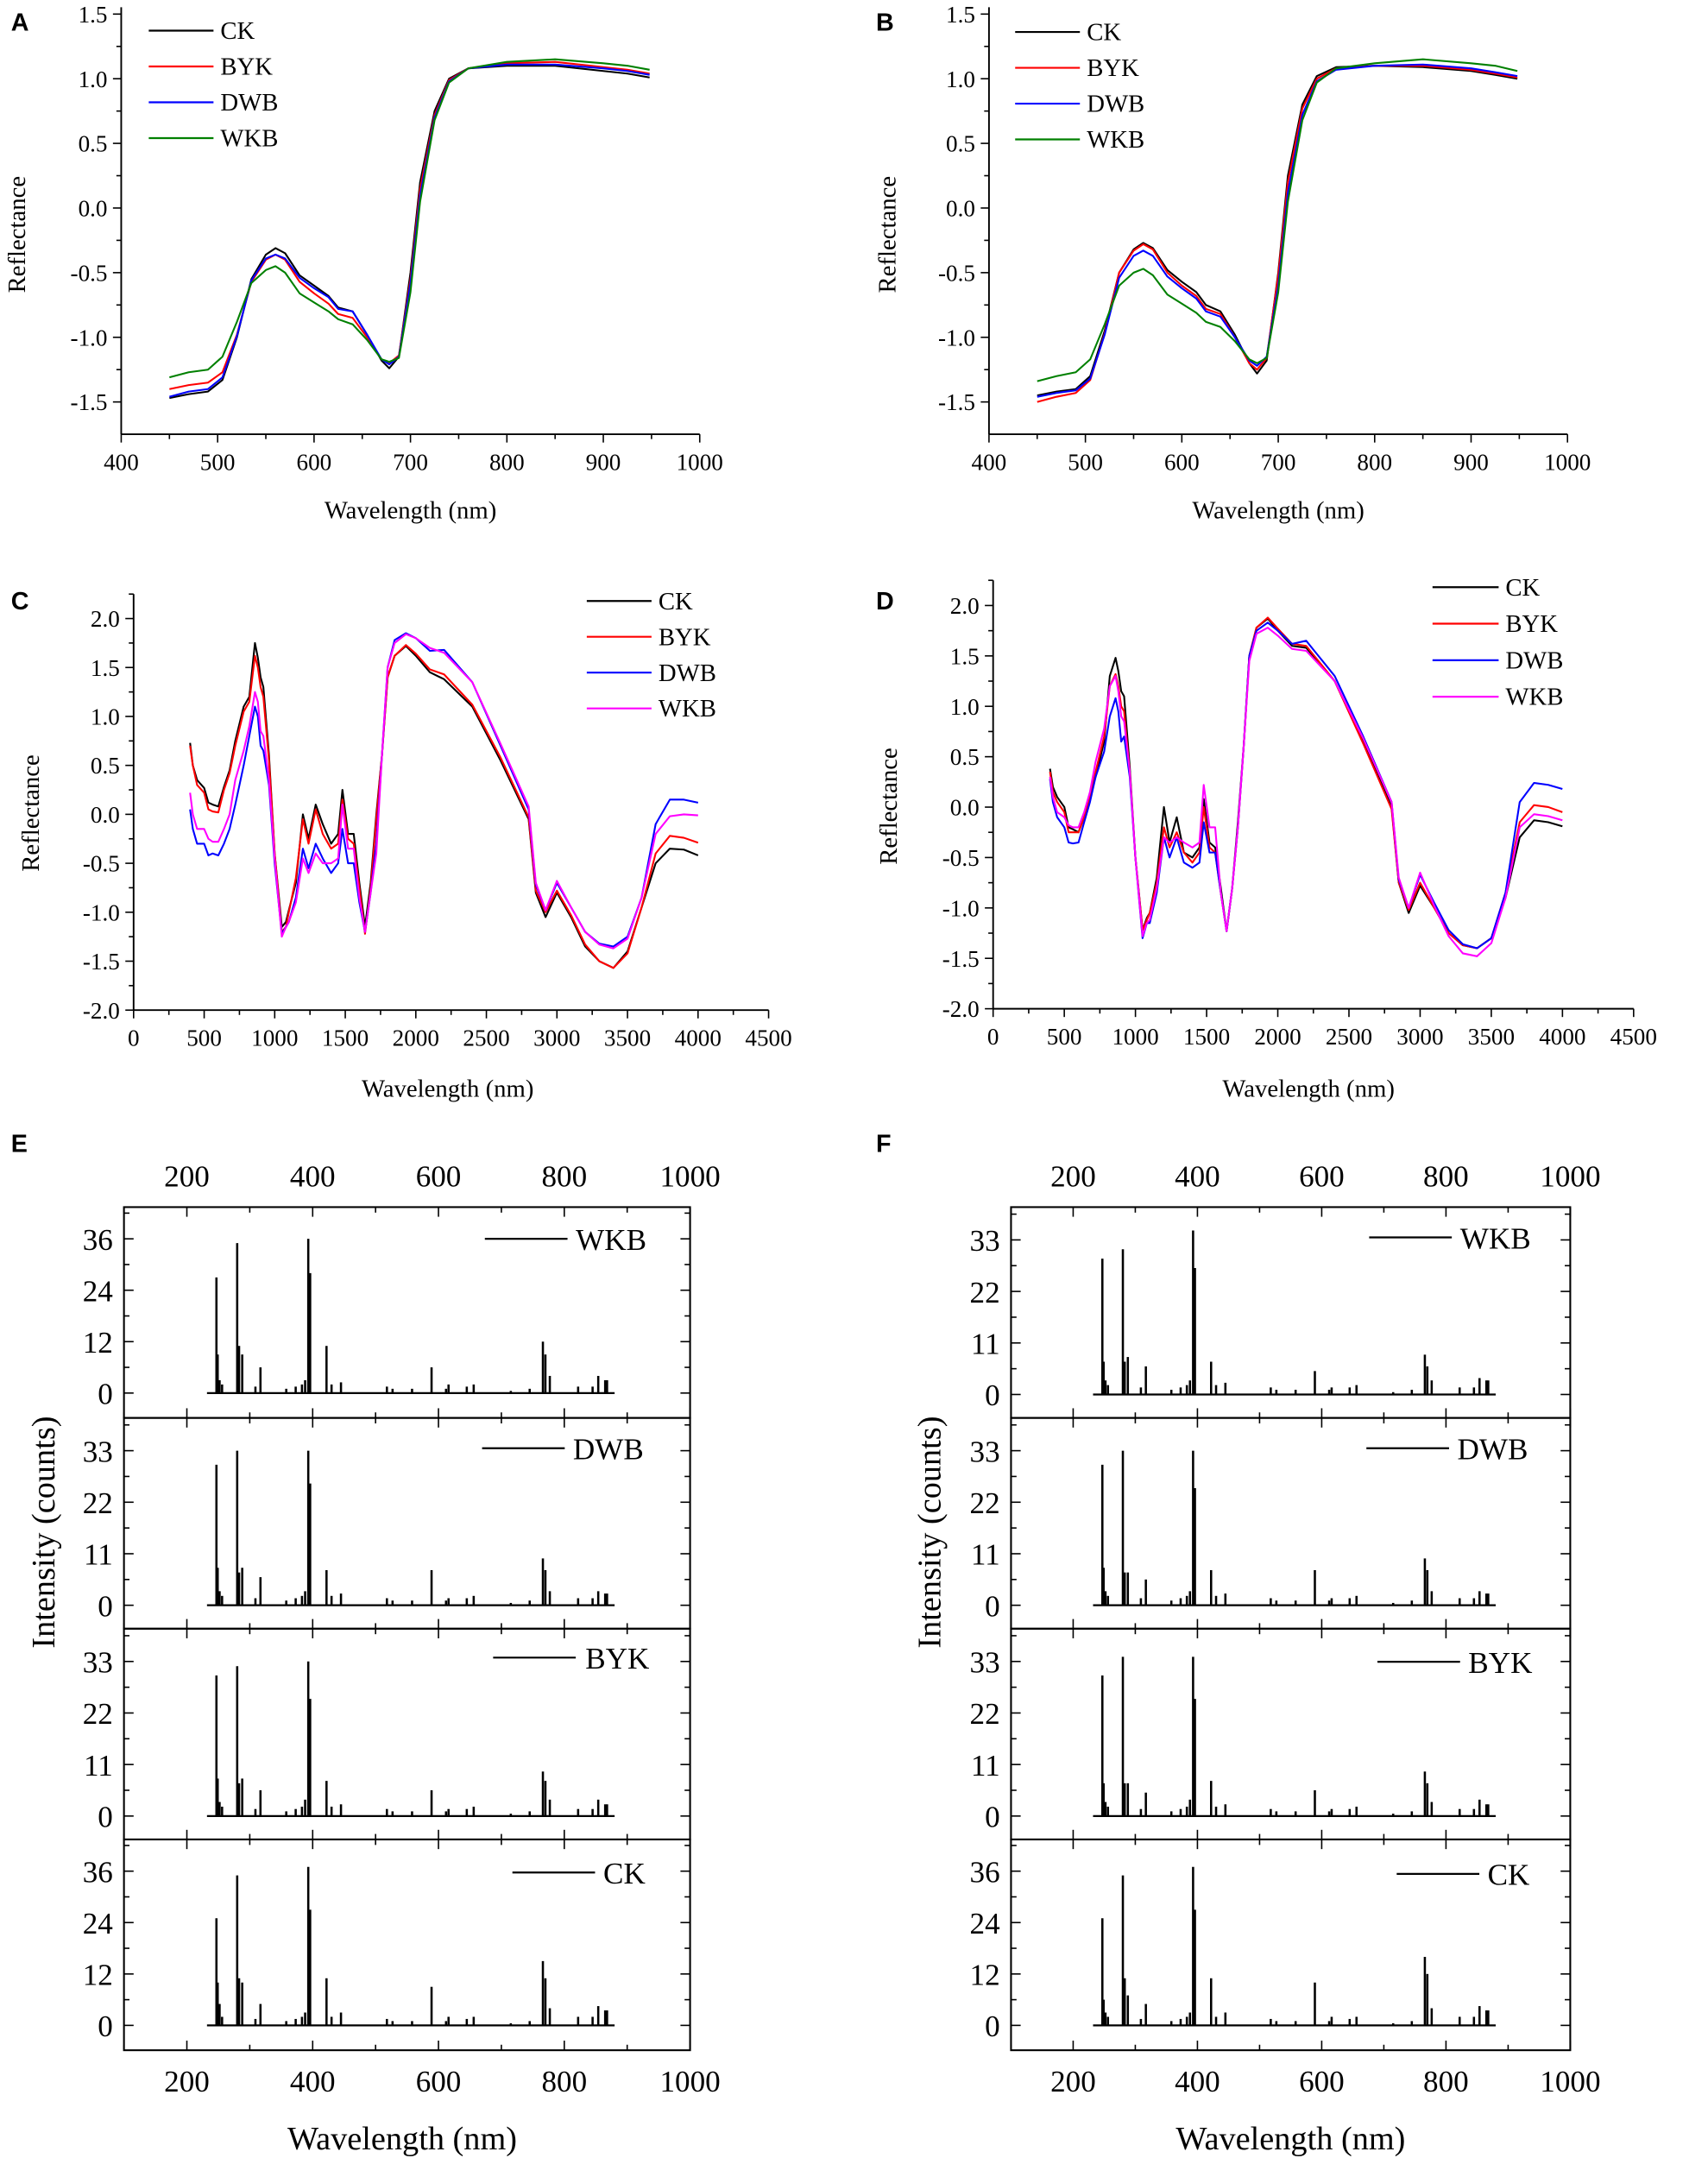 The width and height of the screenshot is (1708, 2158). Describe the element at coordinates (93, 144) in the screenshot. I see `y-tick-label: 0.5` at that location.